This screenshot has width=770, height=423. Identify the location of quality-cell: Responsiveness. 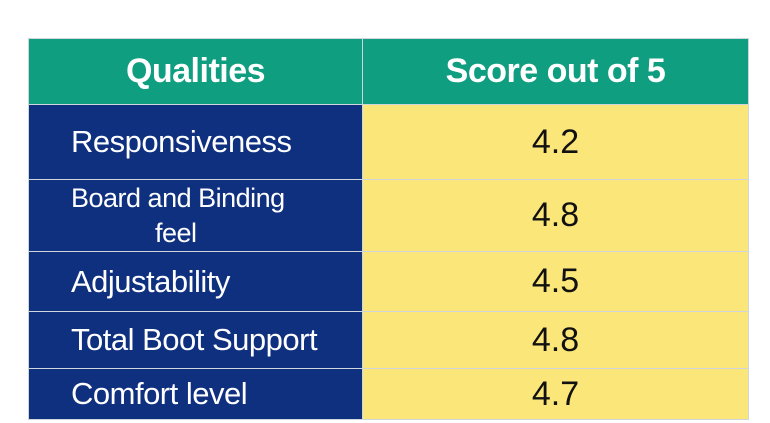
(195, 142).